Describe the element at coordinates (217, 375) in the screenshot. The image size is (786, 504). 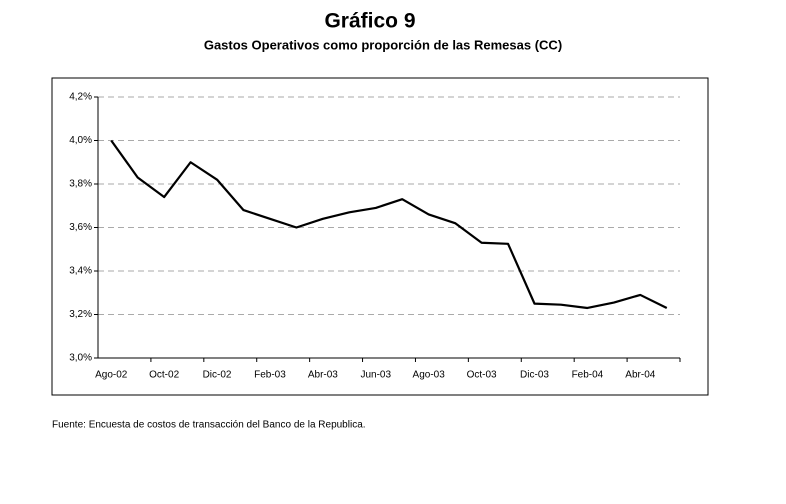
I see `x-tick-label: Dic-02` at that location.